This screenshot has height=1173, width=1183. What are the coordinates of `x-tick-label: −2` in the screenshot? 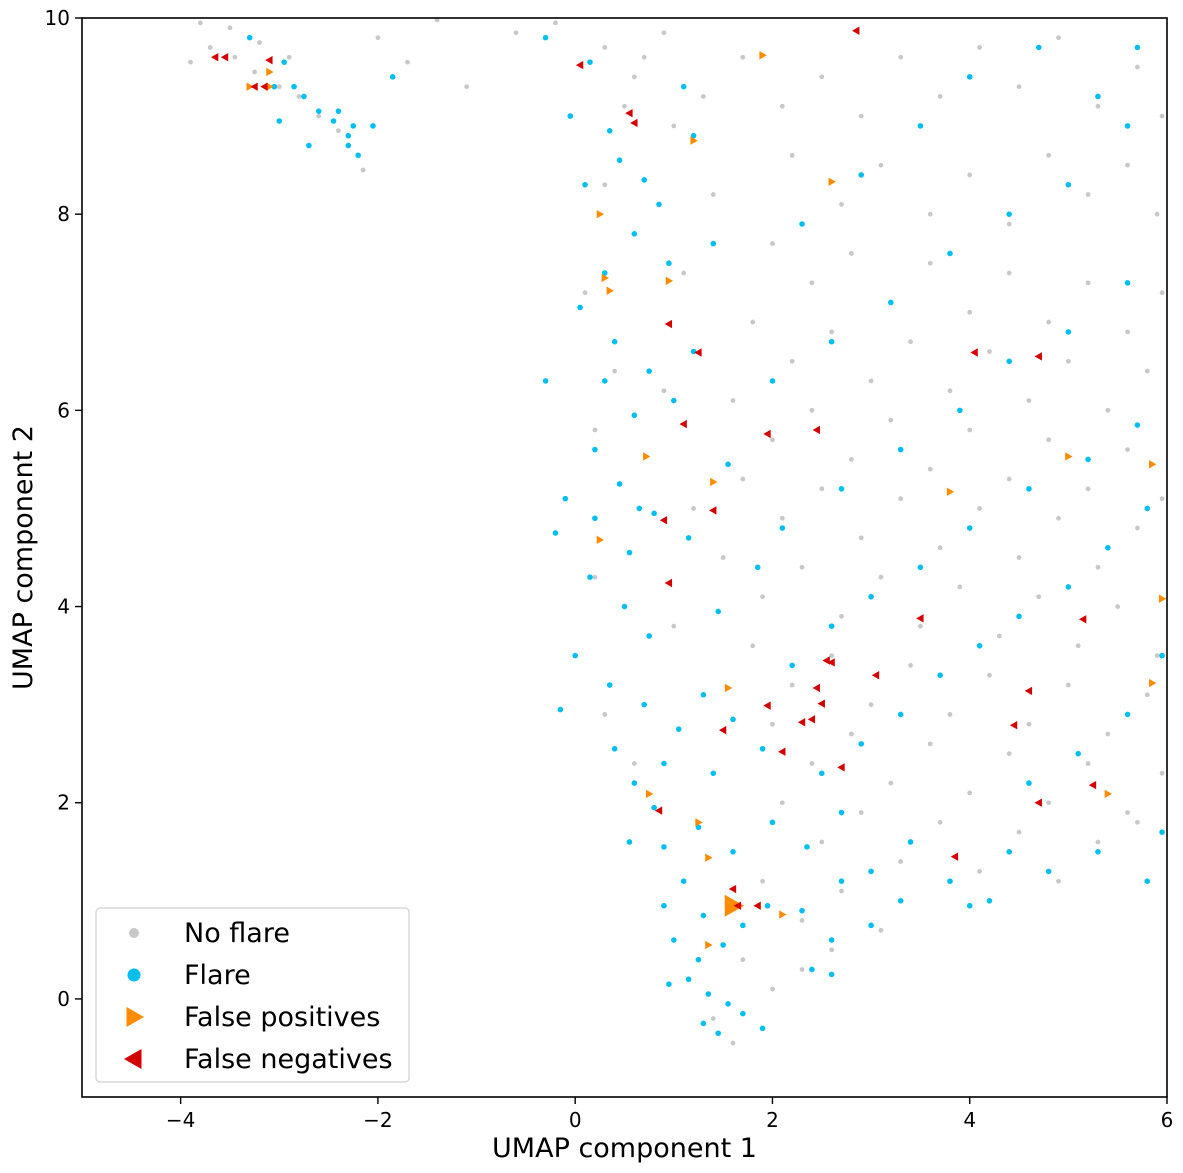 It's located at (377, 1120).